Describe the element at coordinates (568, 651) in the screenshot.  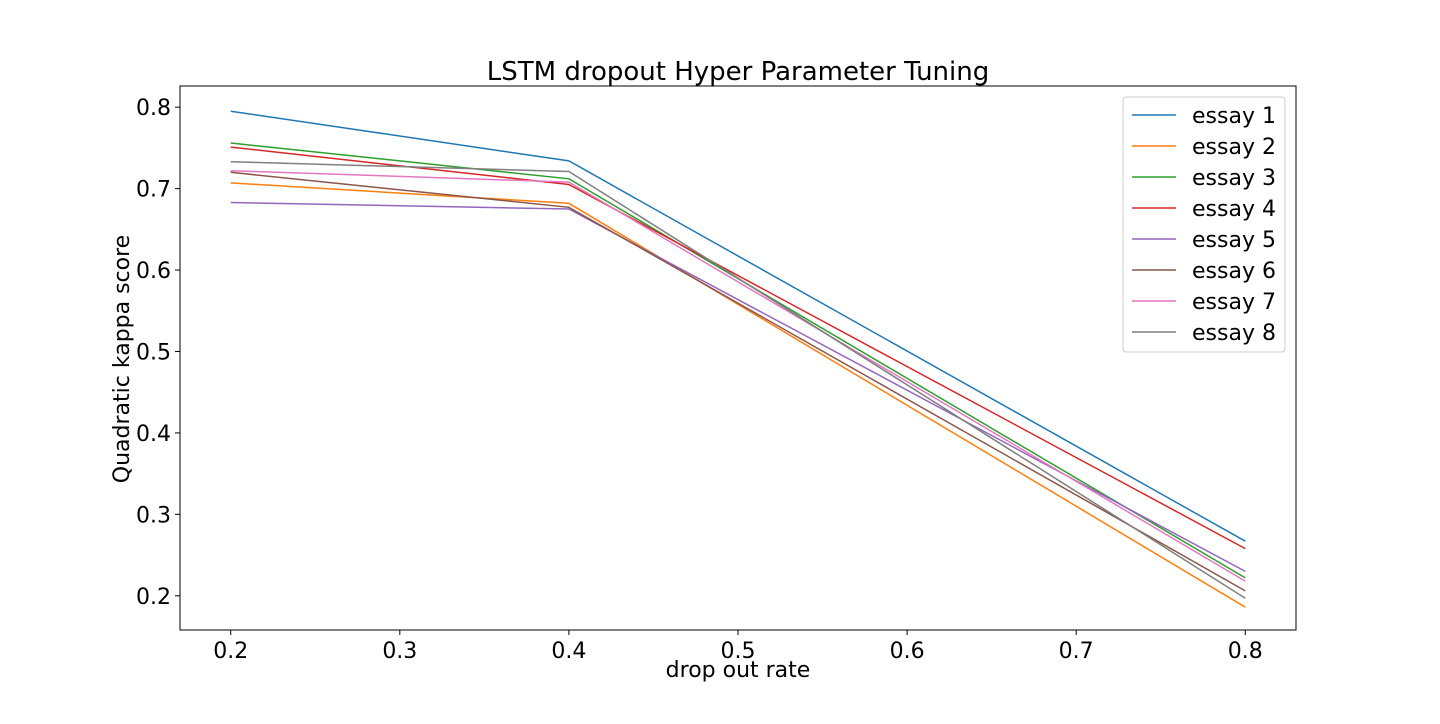
I see `x-tick-label: 0.4` at that location.